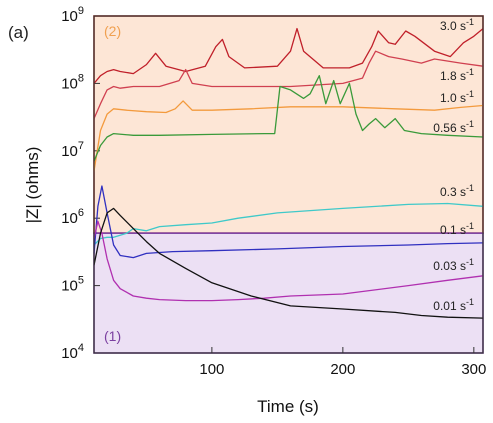 This screenshot has height=423, width=493. Describe the element at coordinates (112, 336) in the screenshot. I see `region-label: (1)` at that location.